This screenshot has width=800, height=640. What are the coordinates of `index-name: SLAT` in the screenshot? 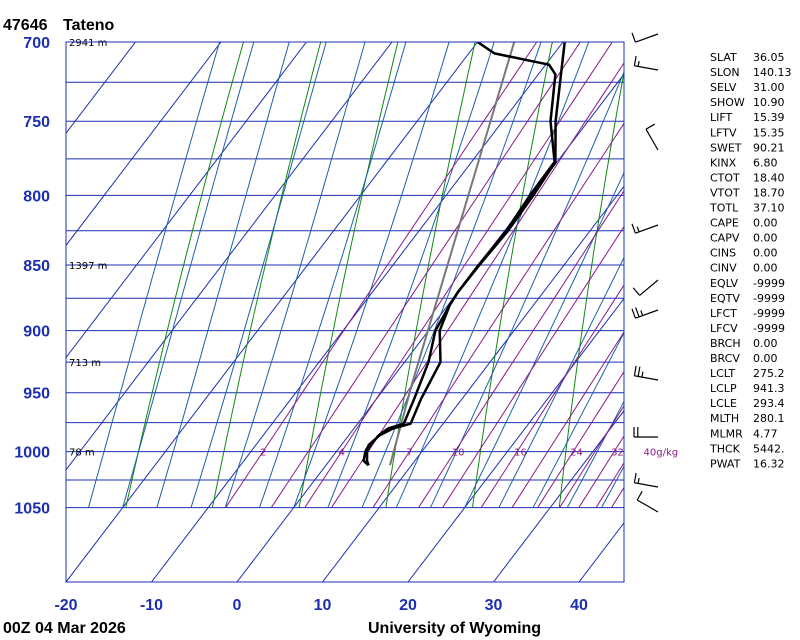 It's located at (723, 57).